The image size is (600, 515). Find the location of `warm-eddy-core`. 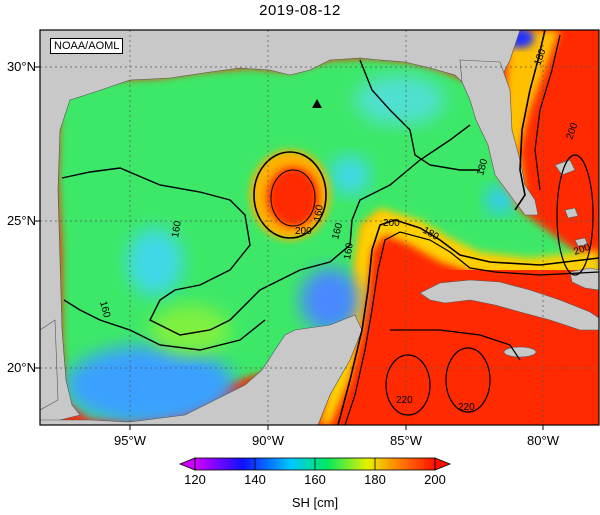

warm-eddy-core is located at coordinates (293, 197).